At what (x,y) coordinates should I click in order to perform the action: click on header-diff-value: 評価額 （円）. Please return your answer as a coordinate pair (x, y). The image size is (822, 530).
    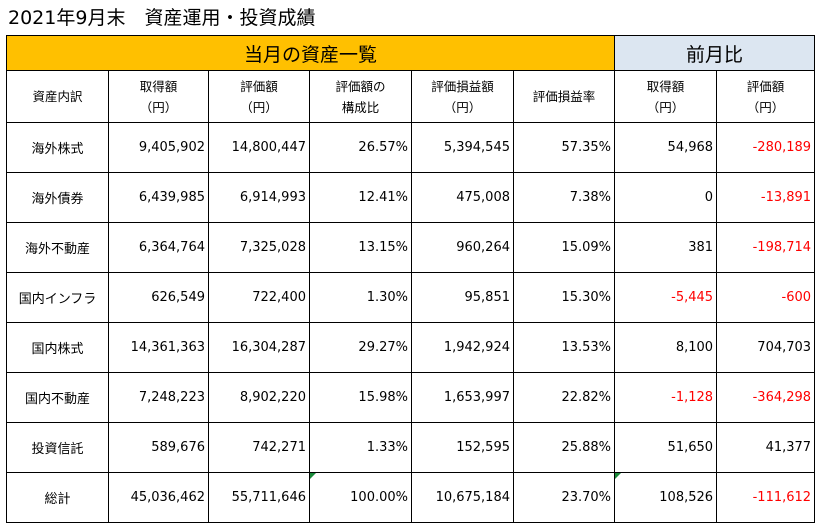
    Looking at the image, I should click on (766, 96).